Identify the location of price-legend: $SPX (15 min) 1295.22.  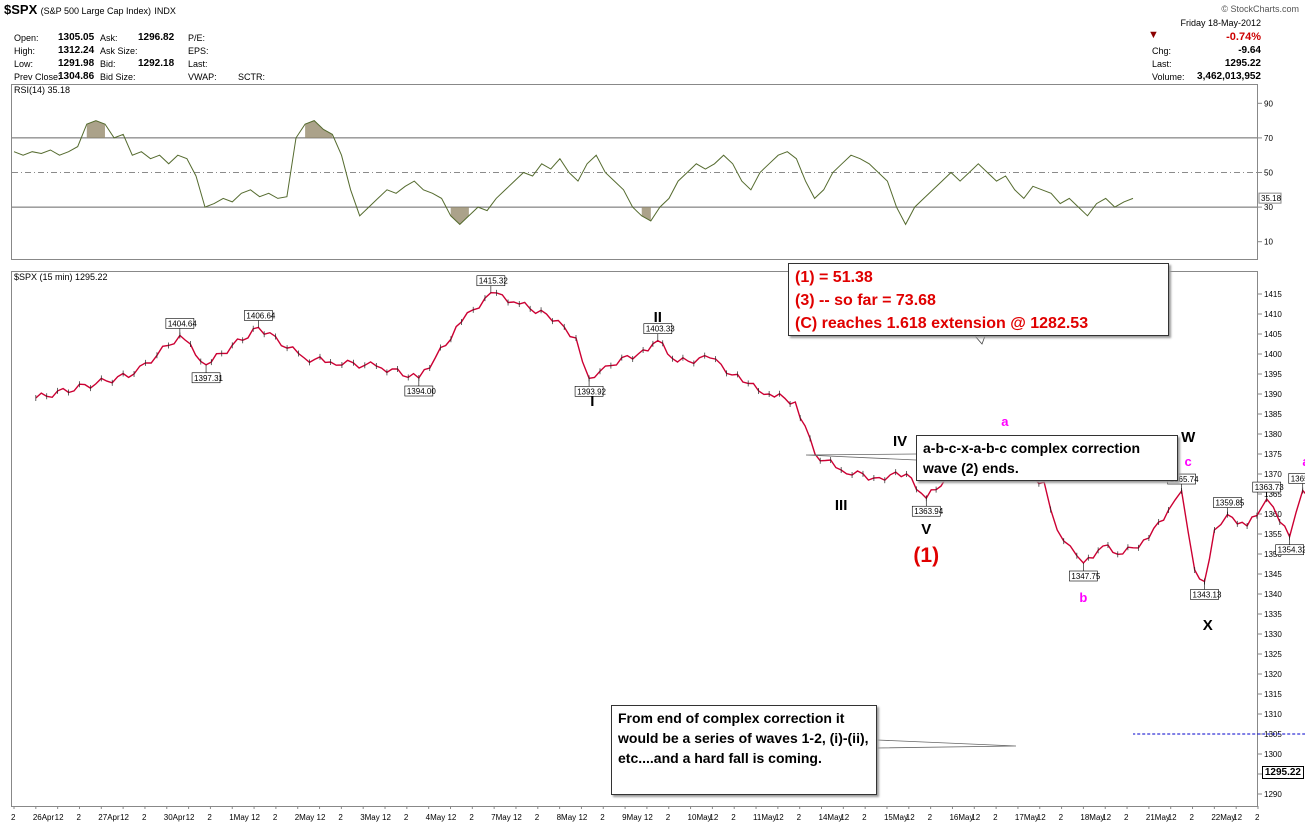
(61, 277).